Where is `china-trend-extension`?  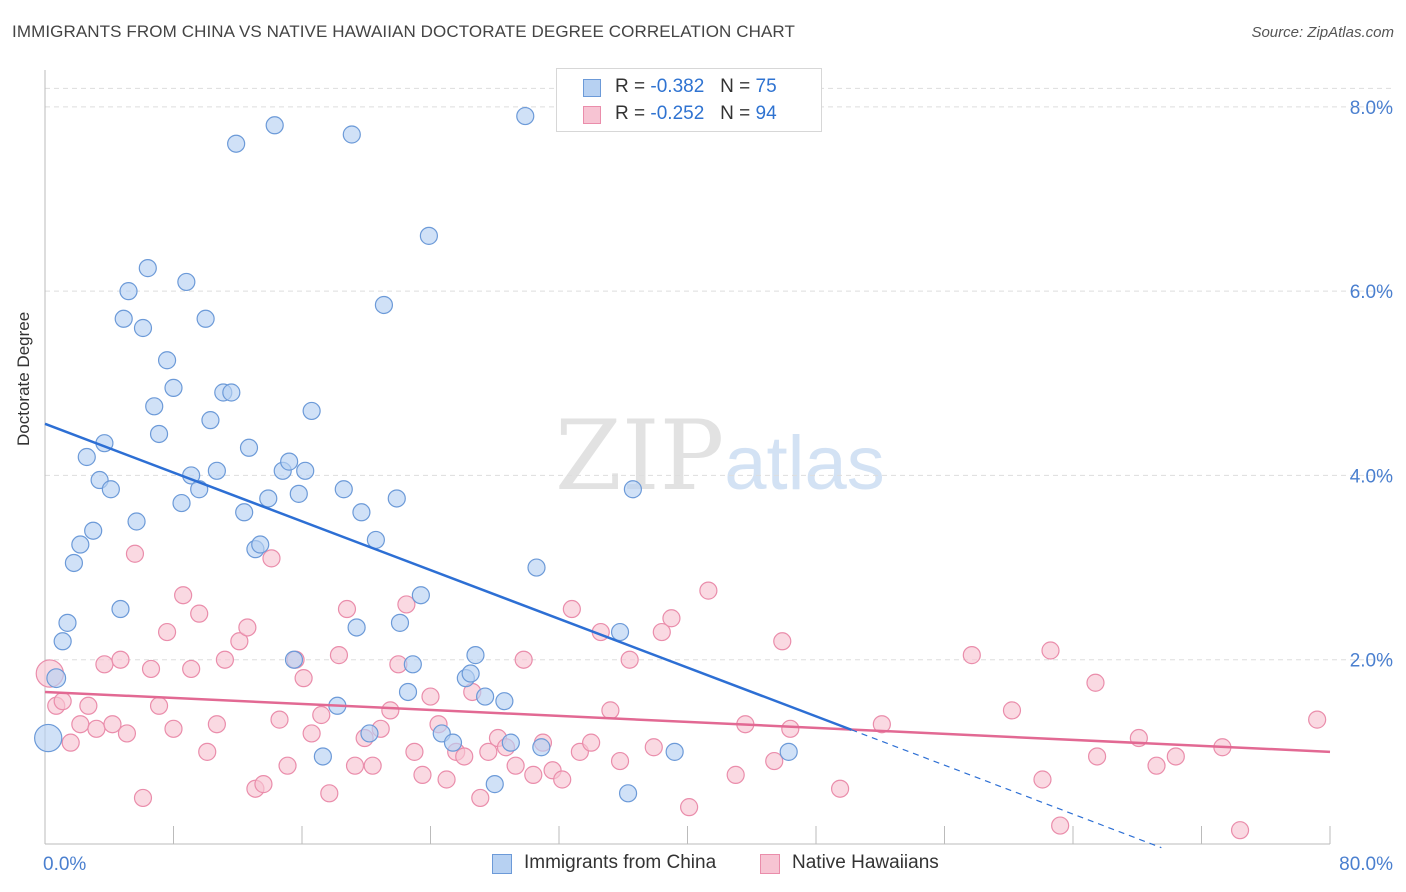 china-trend-extension is located at coordinates (1006, 789).